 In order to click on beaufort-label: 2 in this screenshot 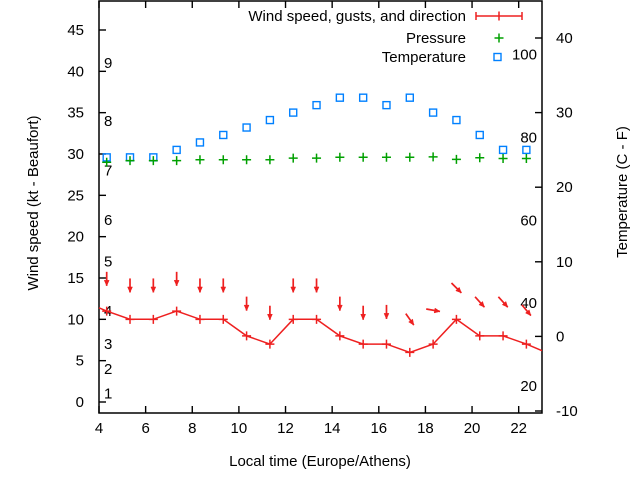, I will do `click(108, 369)`.